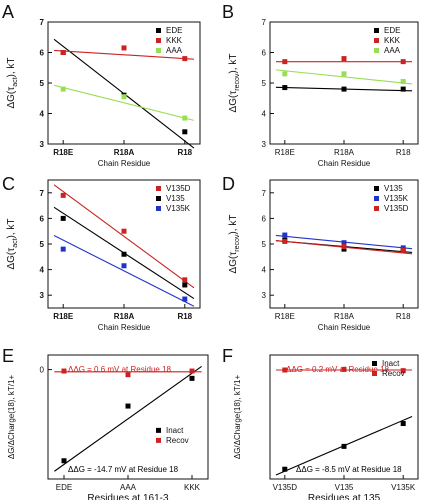 The image size is (422, 500). Describe the element at coordinates (392, 40) in the screenshot. I see `legend-label-kkk: KKK` at that location.